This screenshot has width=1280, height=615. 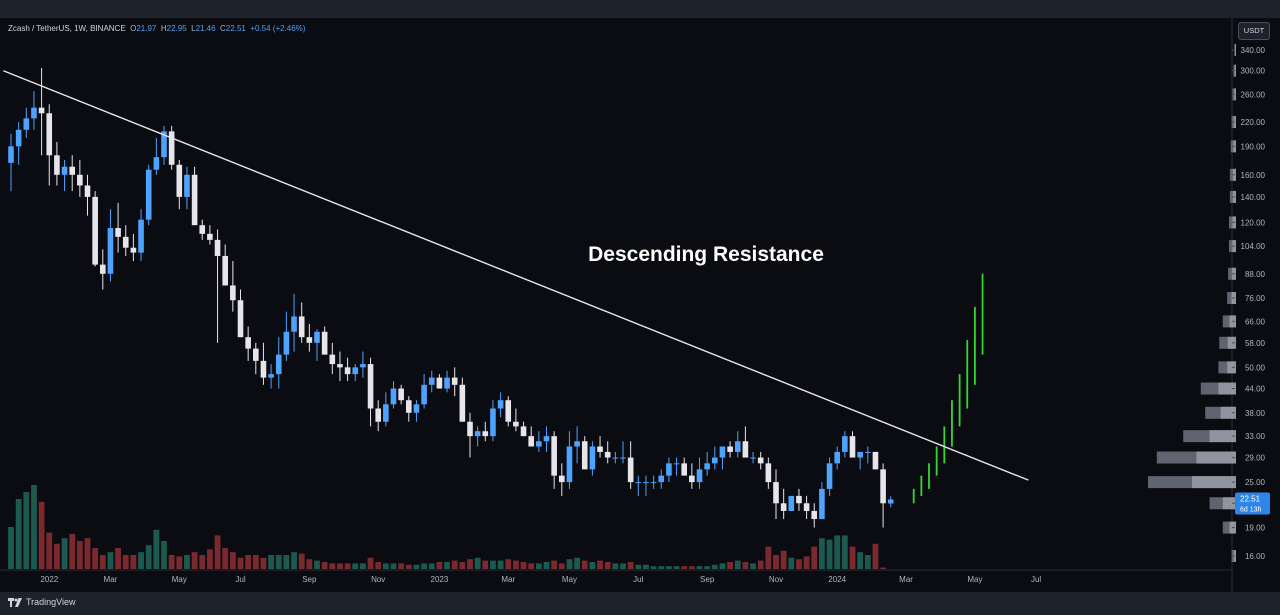 What do you see at coordinates (309, 579) in the screenshot?
I see `x-tick-label: Sep` at bounding box center [309, 579].